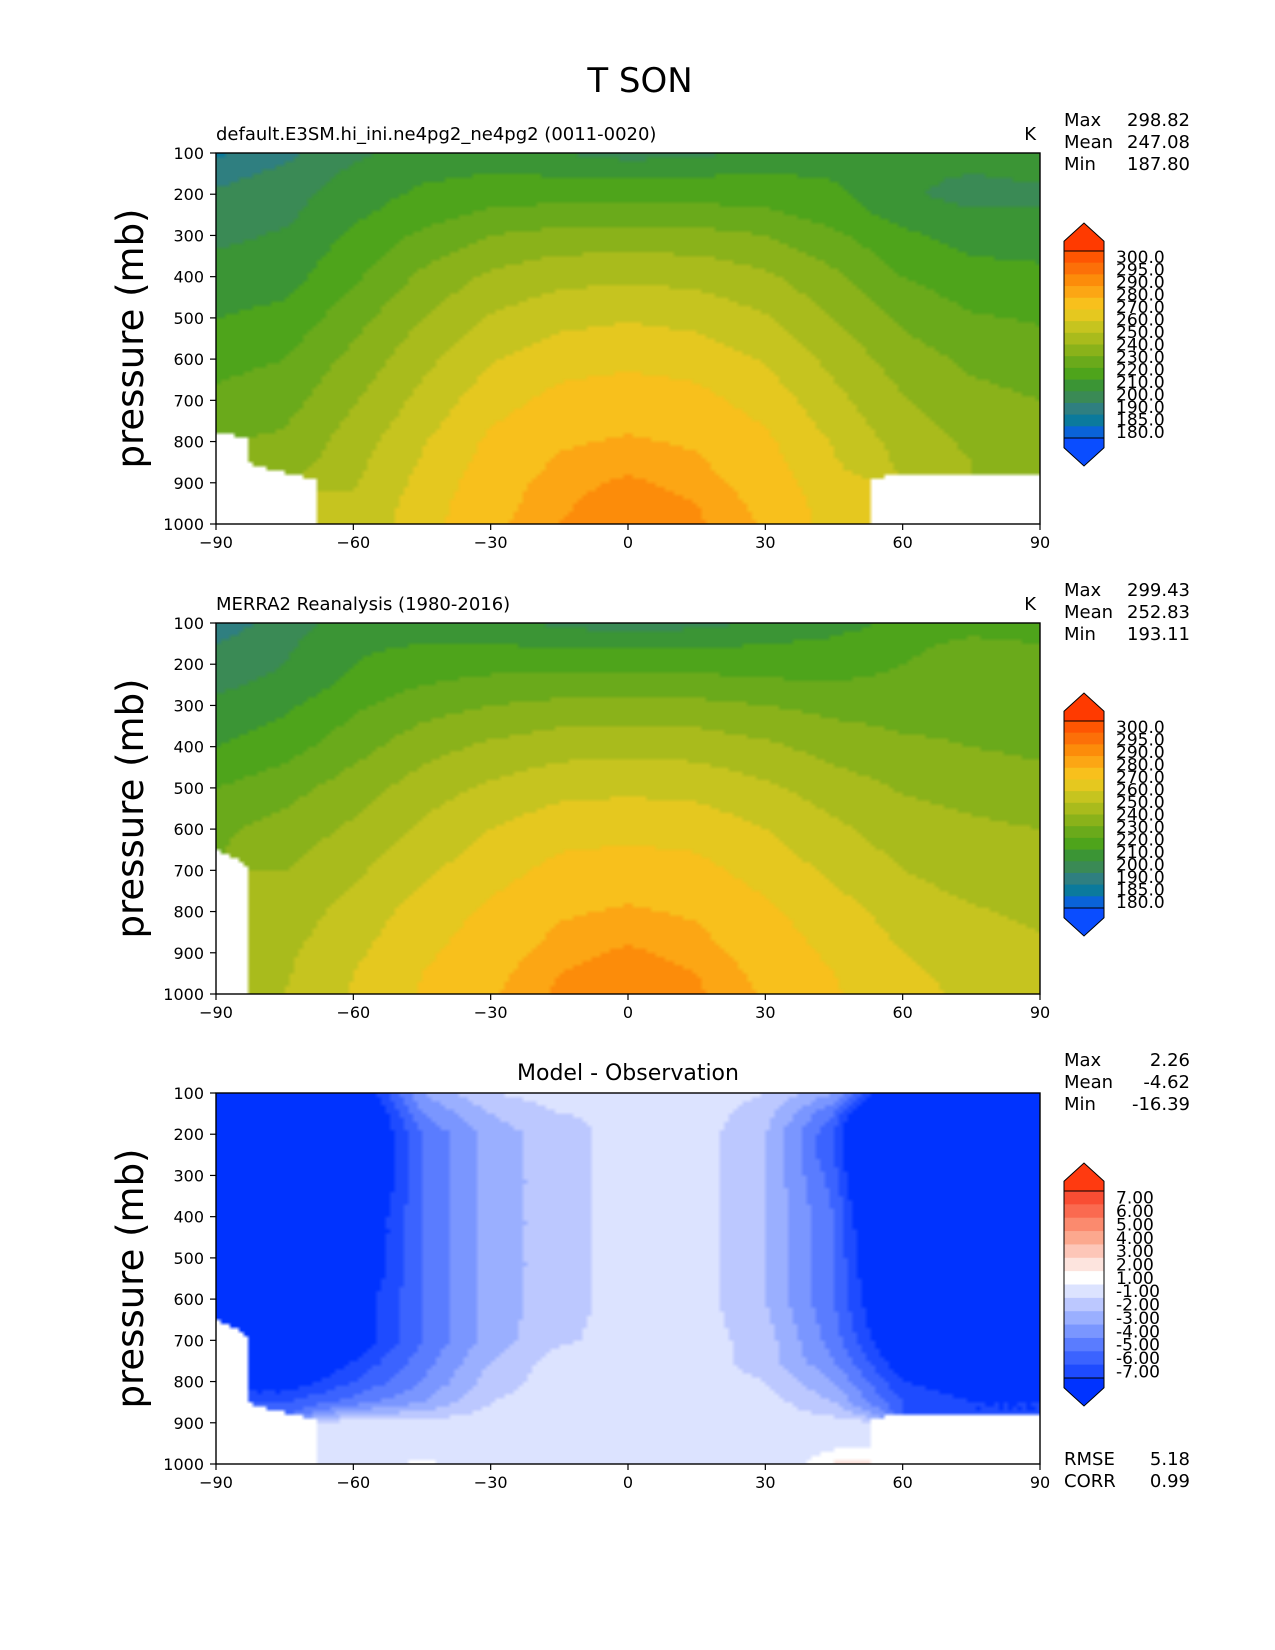  Describe the element at coordinates (353, 542) in the screenshot. I see `x-tick-label: −60` at that location.